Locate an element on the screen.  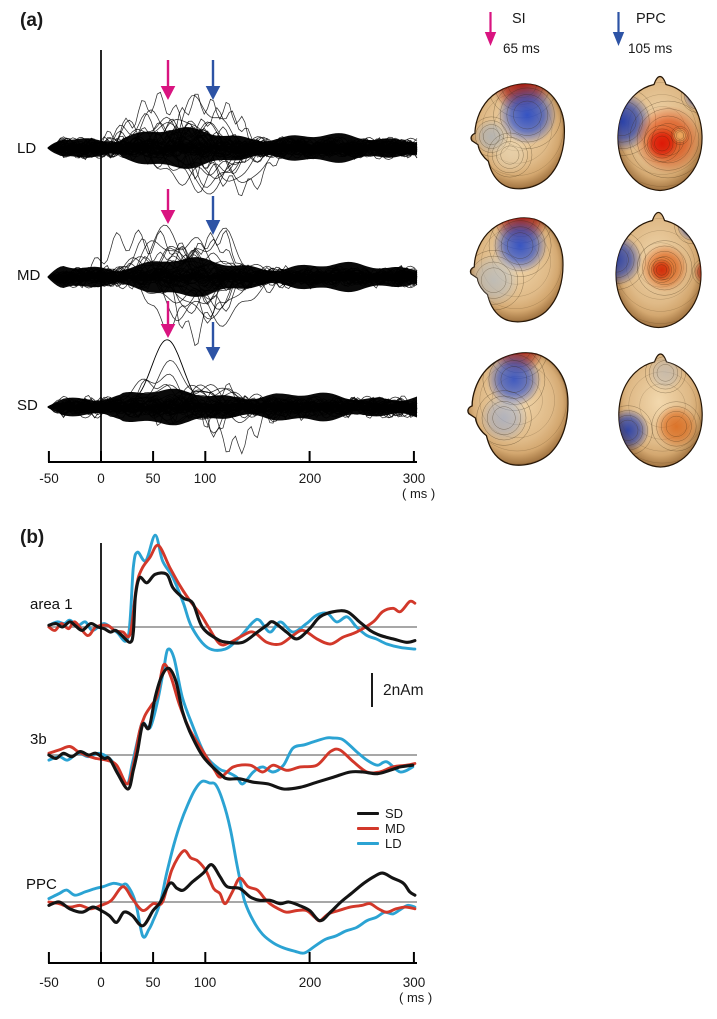
legend-item-md: MD is located at coordinates (381, 828).